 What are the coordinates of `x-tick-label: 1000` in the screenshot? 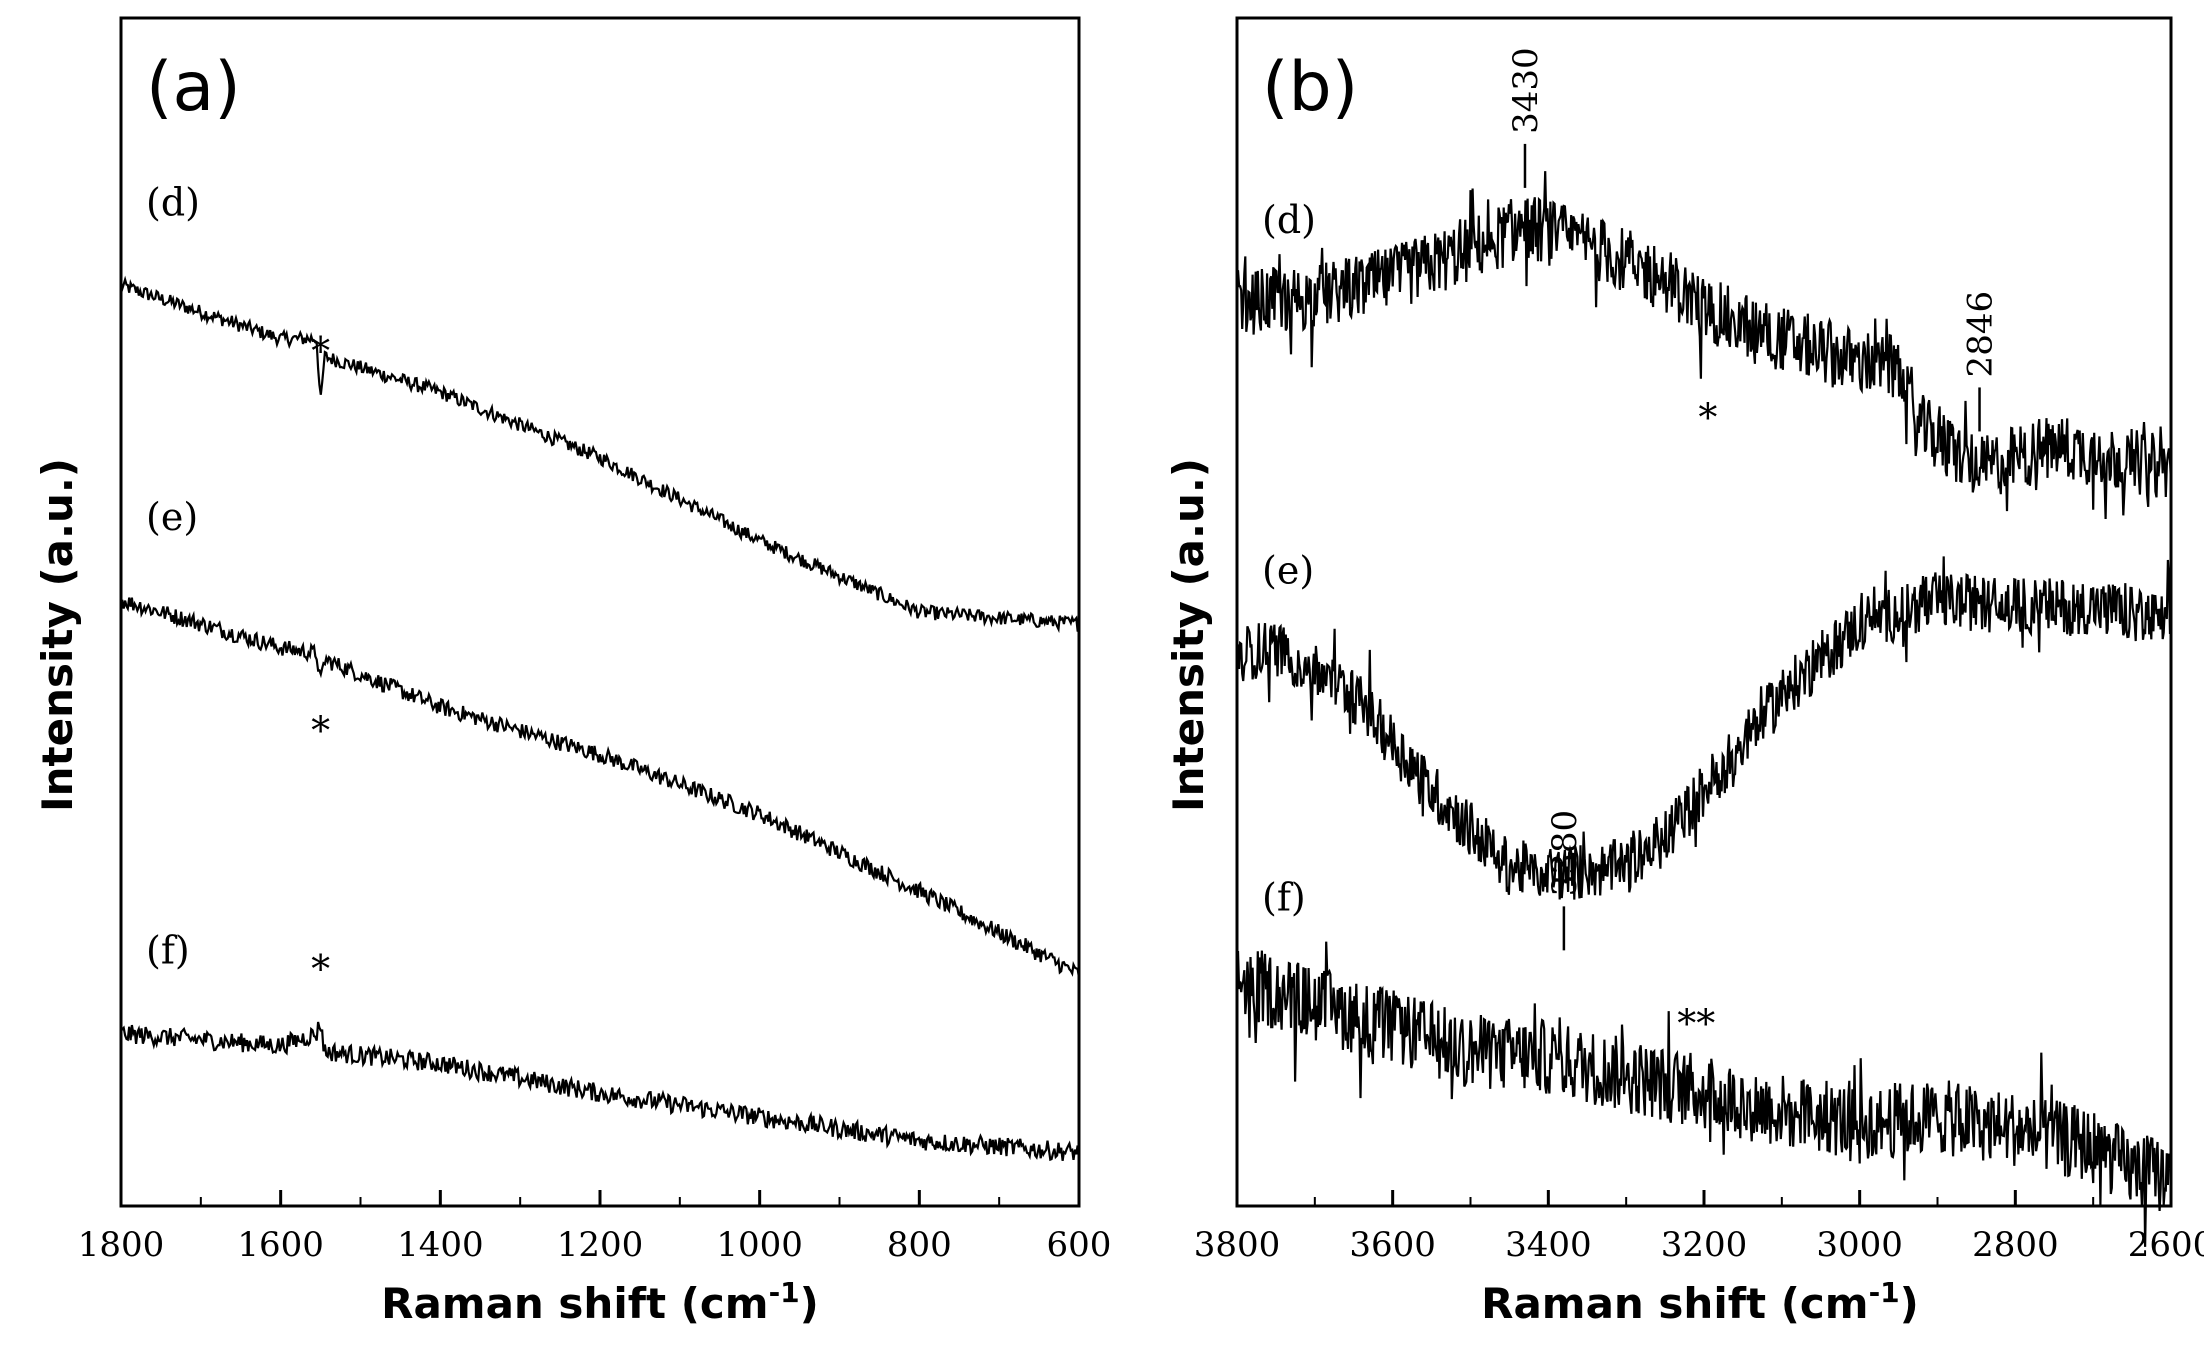 It's located at (759, 1245).